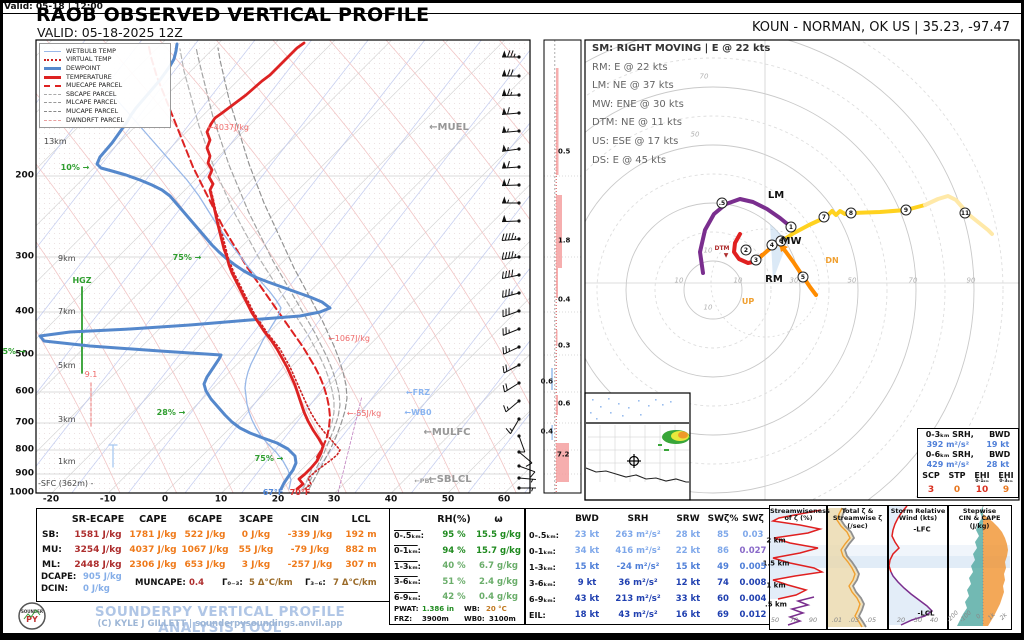 The image size is (1024, 640). What do you see at coordinates (638, 615) in the screenshot?
I see `shear-value: 43 m²/s²` at bounding box center [638, 615].